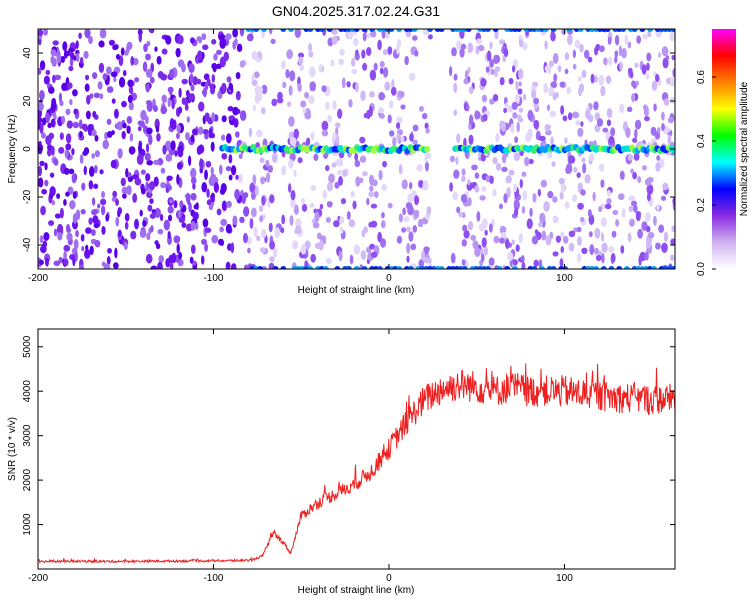  I want to click on colorbar-ticks: 0.0 0.2 0.4 0.6, so click(706, 173).